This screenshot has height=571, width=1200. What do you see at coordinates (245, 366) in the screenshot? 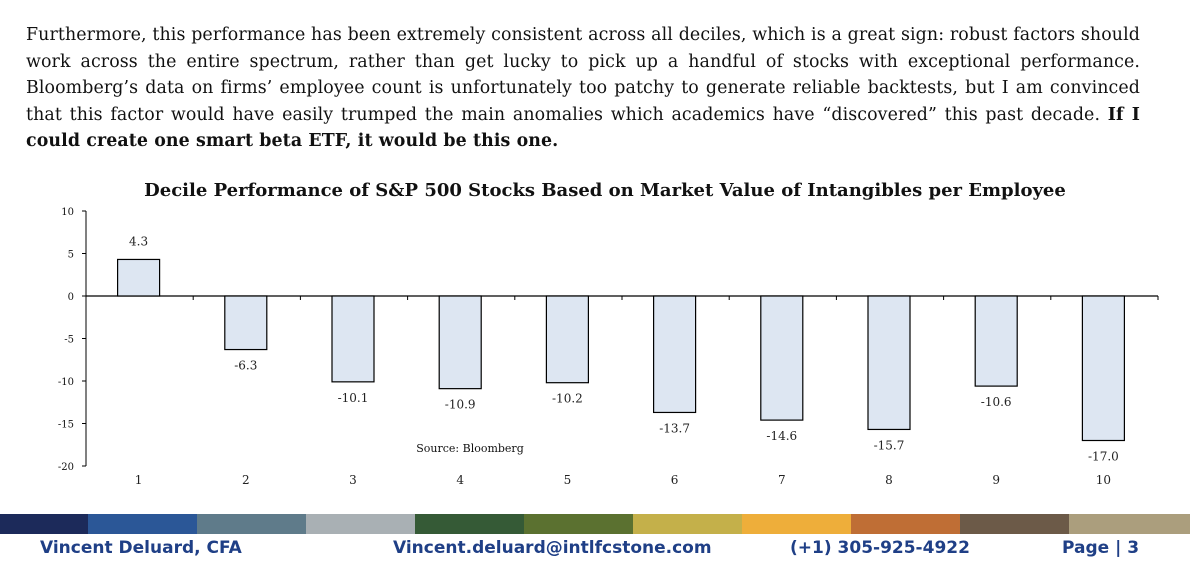
I see `bar-data-label: -6.3` at bounding box center [245, 366].